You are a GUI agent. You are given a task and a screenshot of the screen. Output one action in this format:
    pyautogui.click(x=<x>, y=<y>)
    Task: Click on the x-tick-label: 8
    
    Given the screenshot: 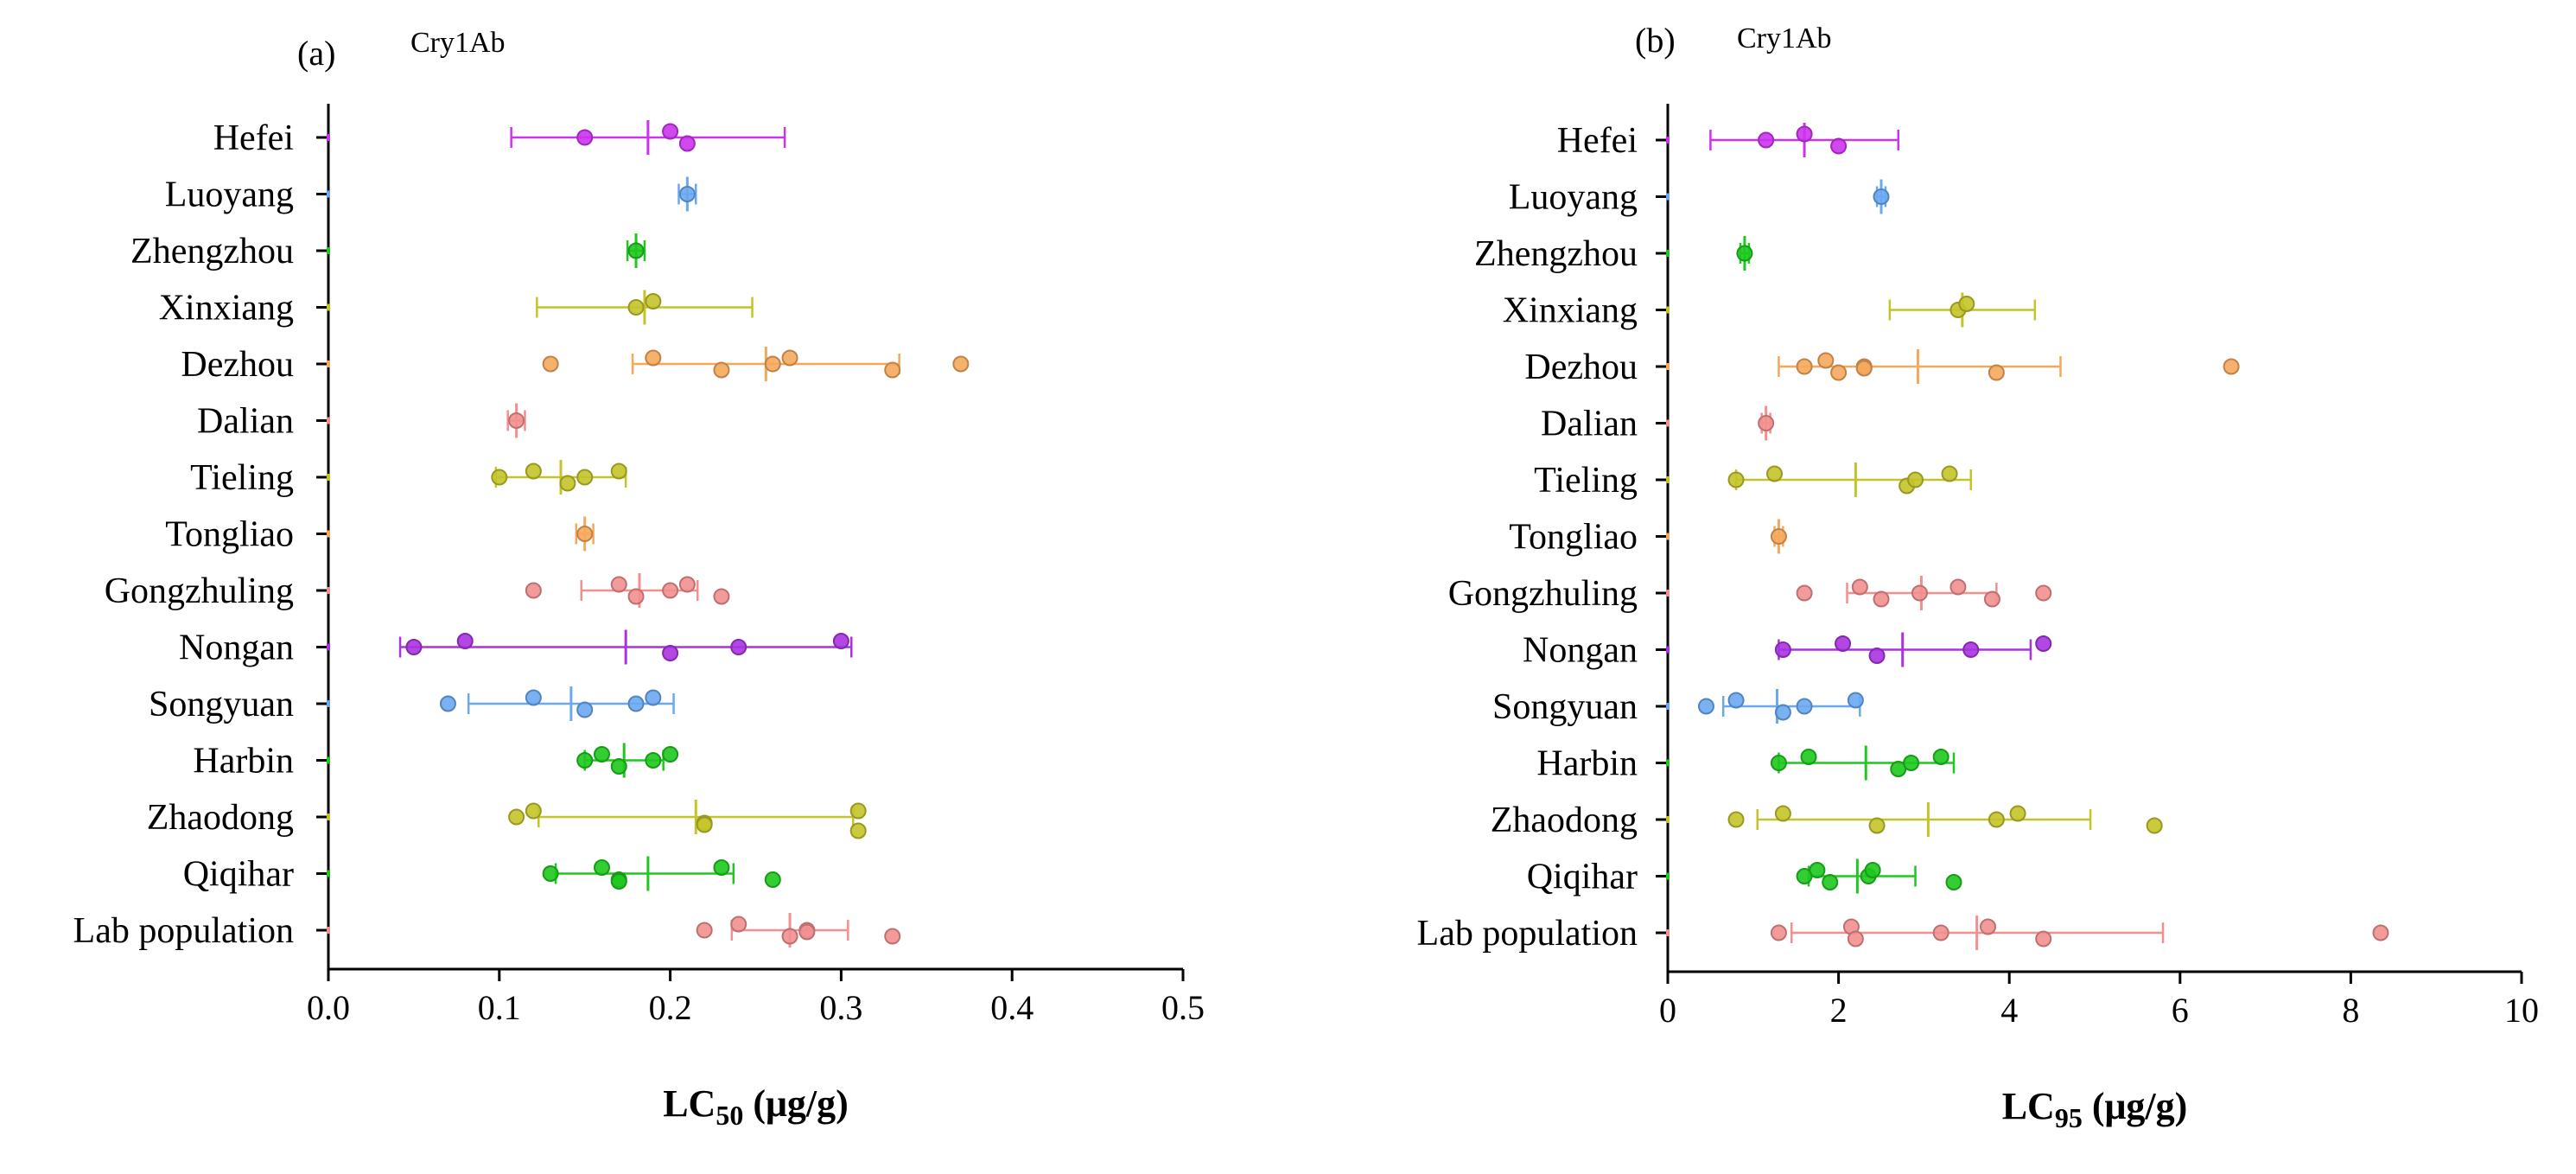 What is the action you would take?
    pyautogui.click(x=2350, y=1010)
    